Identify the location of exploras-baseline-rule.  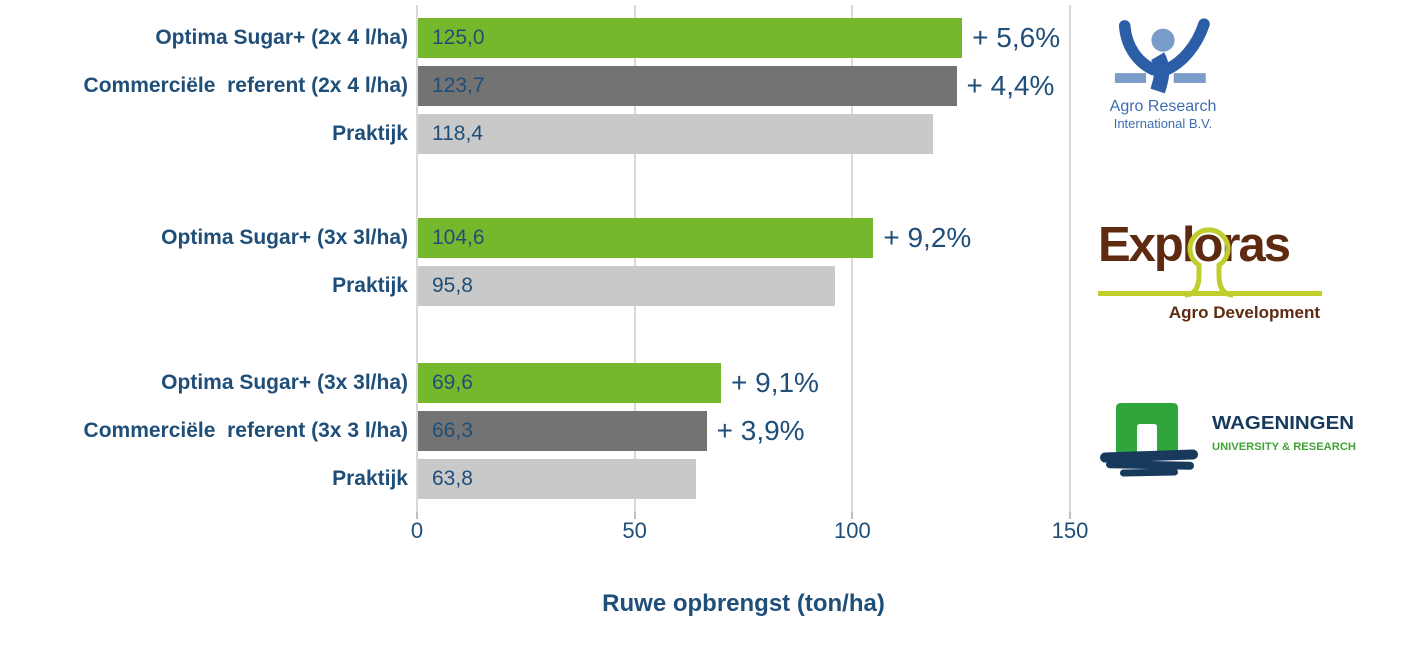
(1210, 293).